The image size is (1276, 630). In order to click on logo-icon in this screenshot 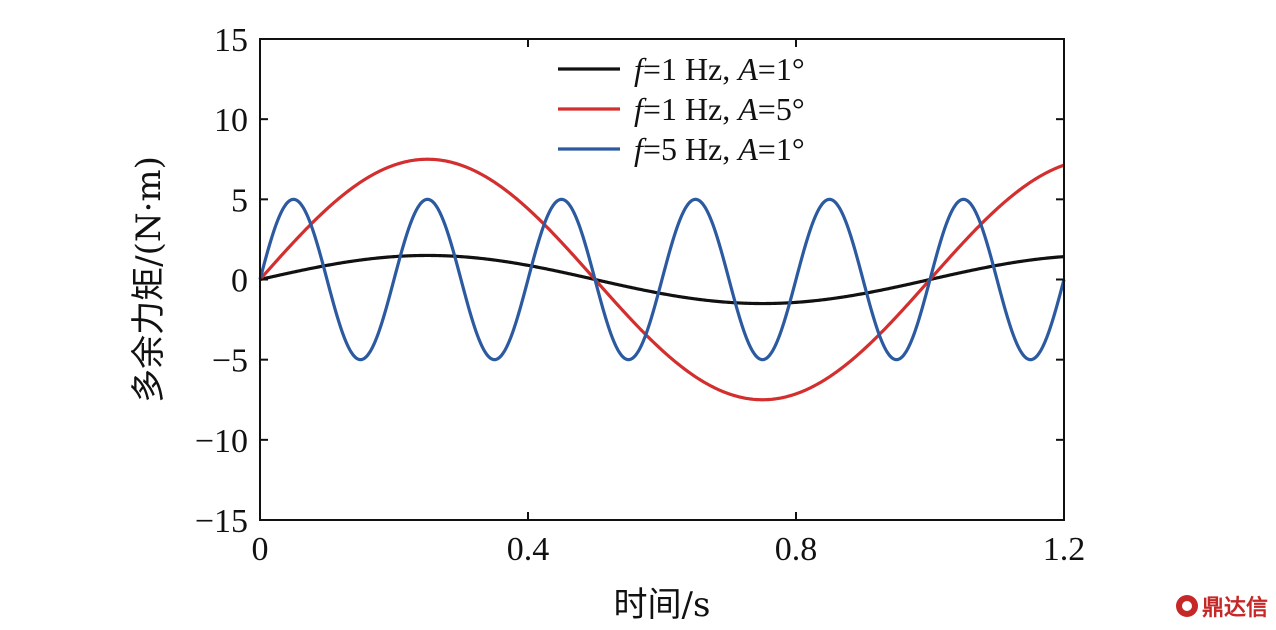, I will do `click(1186, 606)`.